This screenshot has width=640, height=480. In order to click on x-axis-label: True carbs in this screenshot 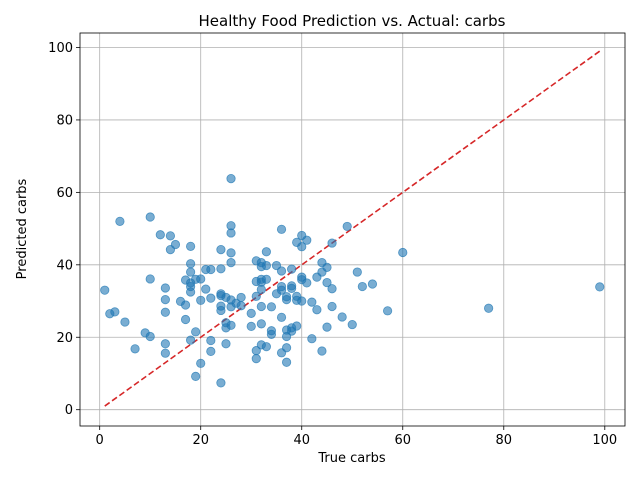, I will do `click(351, 458)`.